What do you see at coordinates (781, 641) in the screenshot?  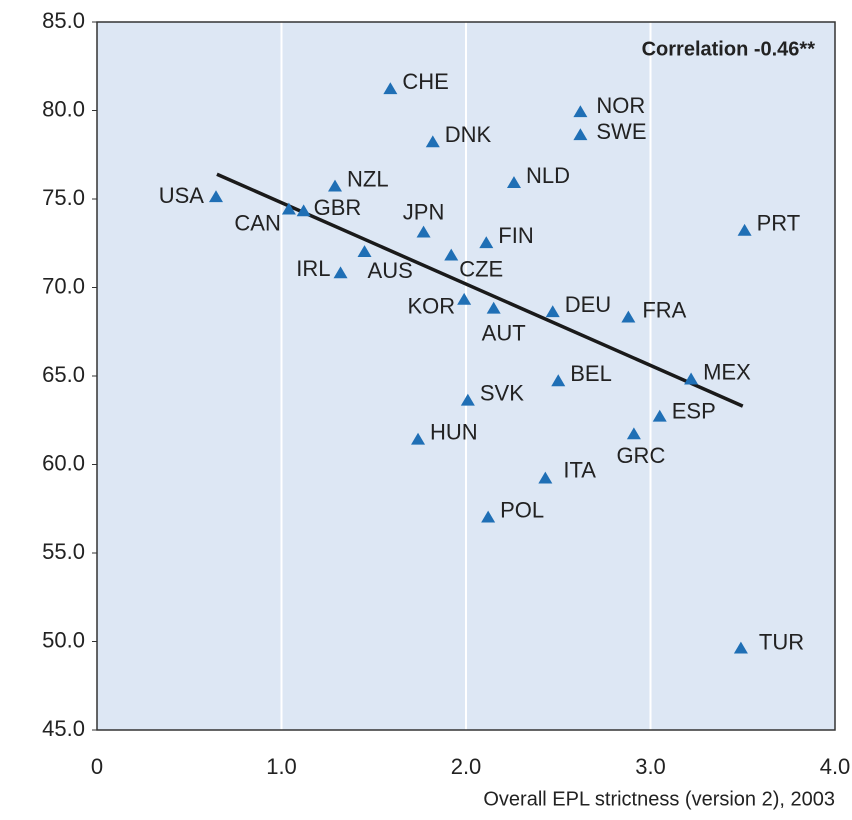 I see `point-label: TUR` at bounding box center [781, 641].